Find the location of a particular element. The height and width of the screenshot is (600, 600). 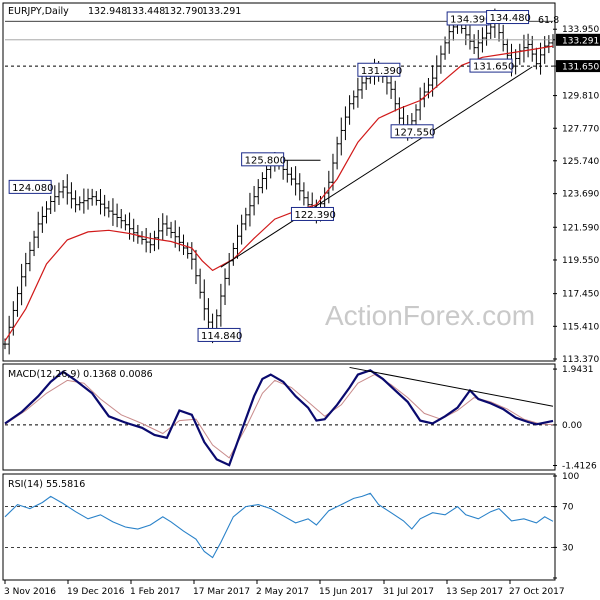

level-label: 127.550 is located at coordinates (414, 132).